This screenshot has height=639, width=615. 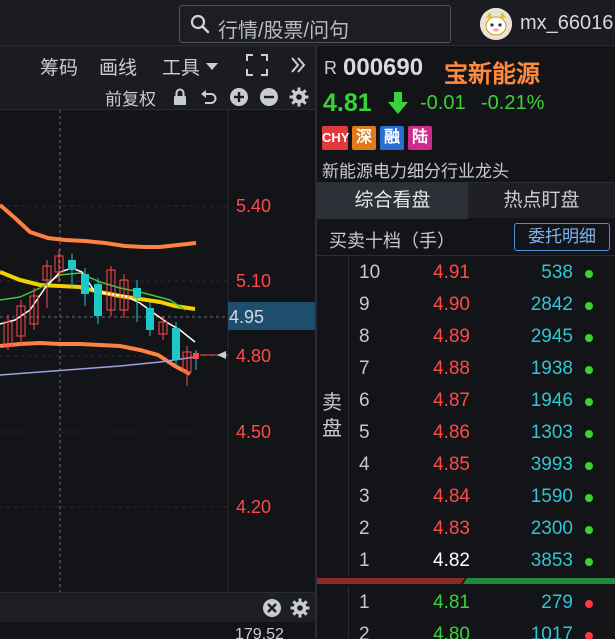 What do you see at coordinates (118, 68) in the screenshot?
I see `draw-line-button: 画线` at bounding box center [118, 68].